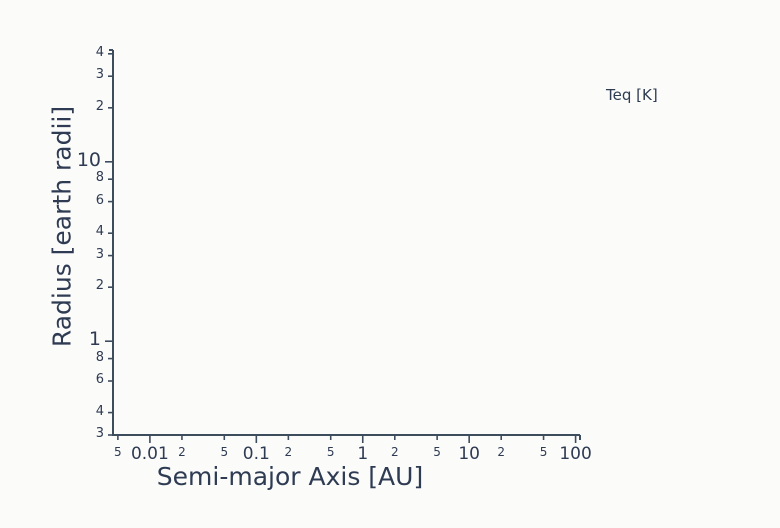 The image size is (780, 528). Describe the element at coordinates (363, 454) in the screenshot. I see `x-tick-label: 1` at that location.